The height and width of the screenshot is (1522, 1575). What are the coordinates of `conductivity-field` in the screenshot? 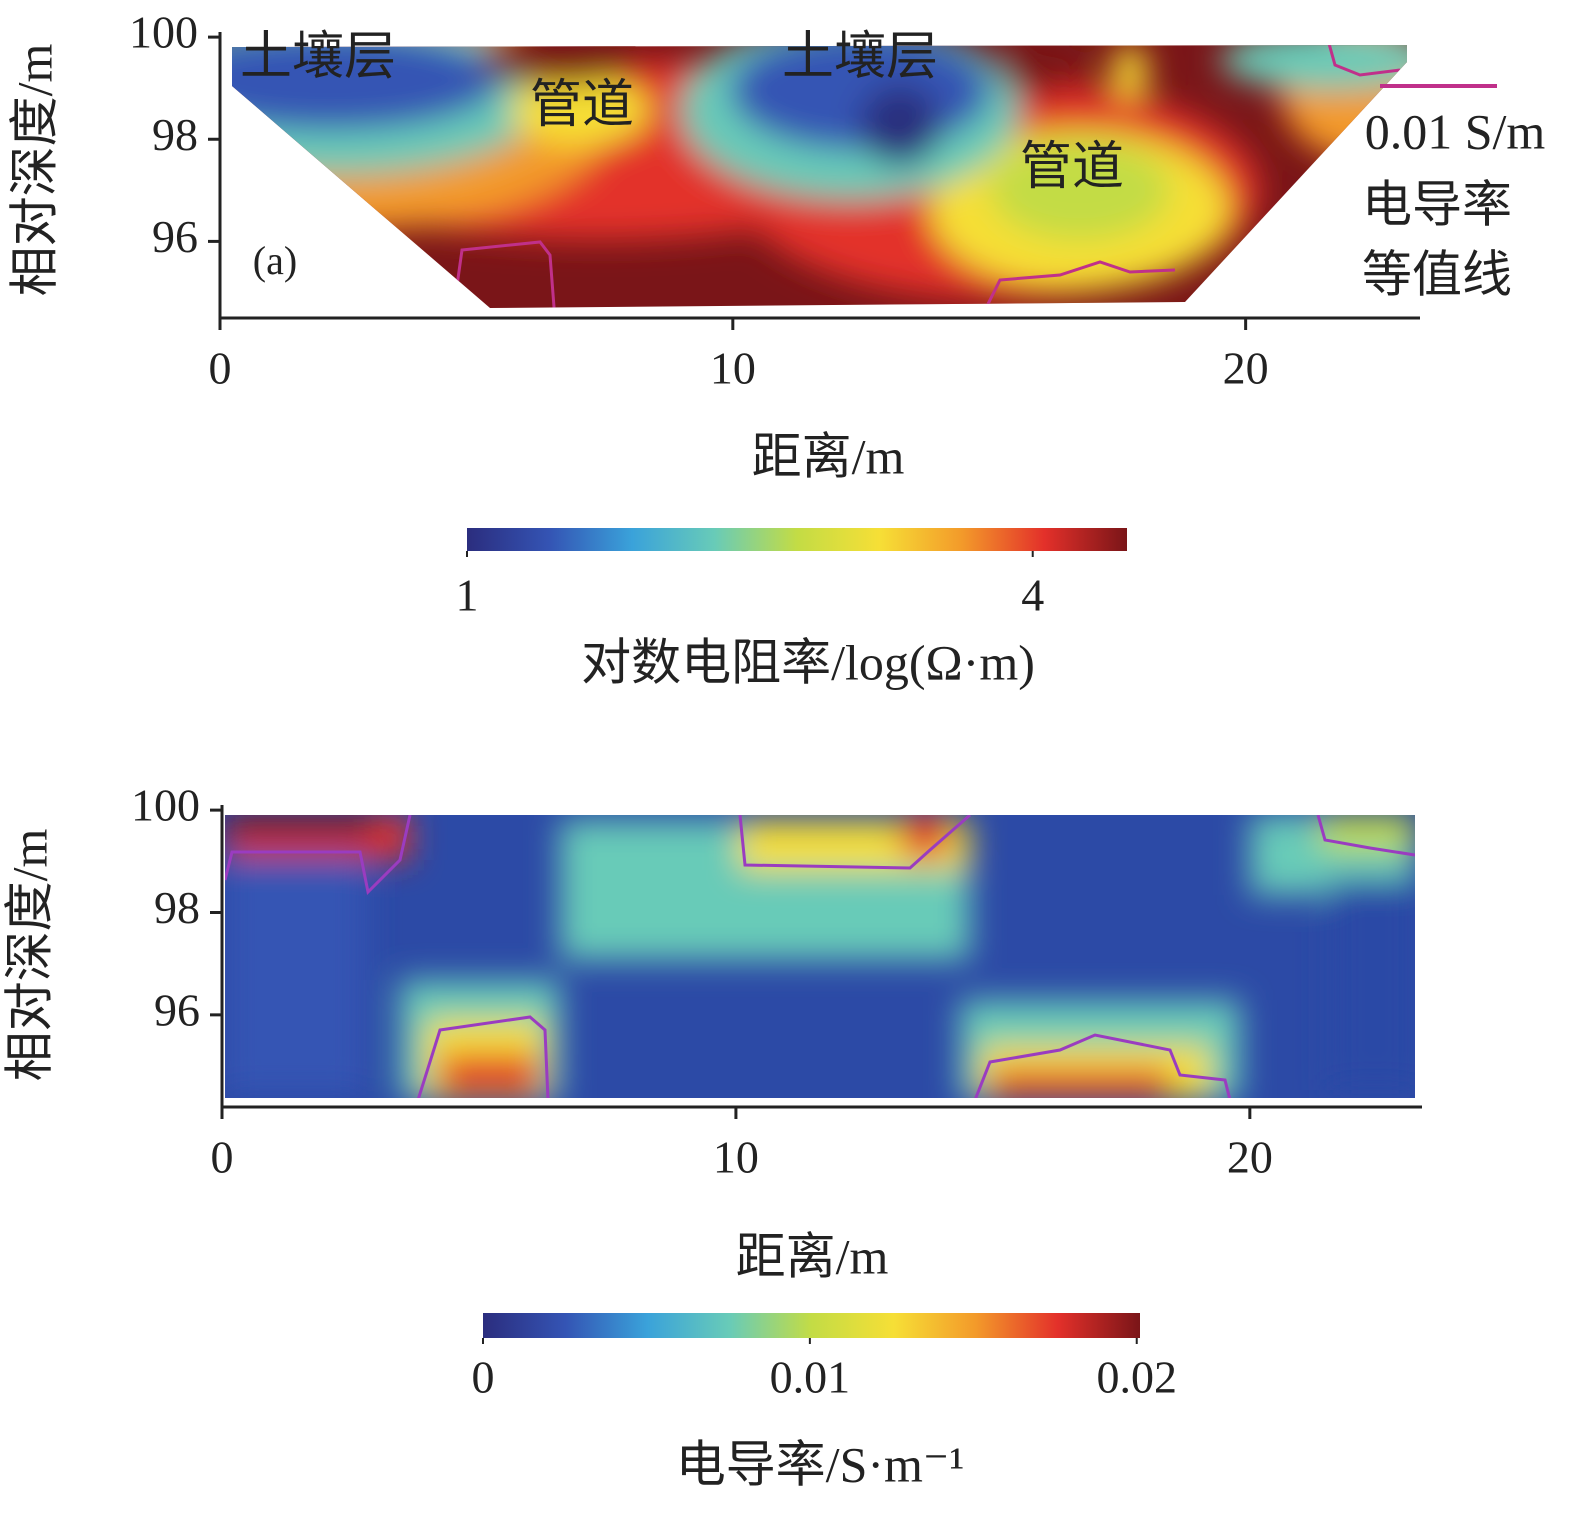 It's located at (820, 956).